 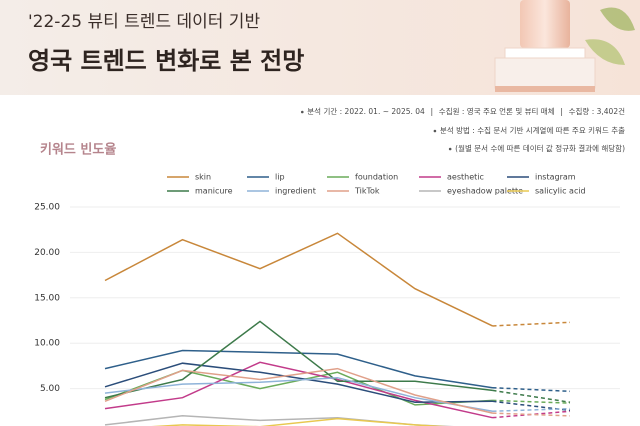 I want to click on note-row: 분석 방법 : 수집 문서 기반 시계열에 따른 주요 키워드 추출, so click(x=529, y=130).